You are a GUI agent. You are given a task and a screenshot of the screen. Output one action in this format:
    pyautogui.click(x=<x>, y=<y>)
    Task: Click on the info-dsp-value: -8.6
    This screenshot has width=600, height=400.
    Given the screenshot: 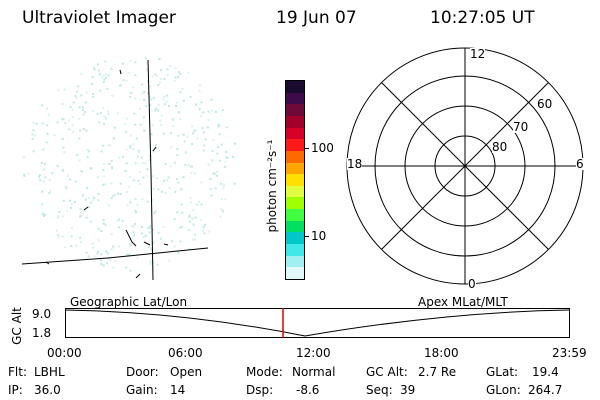 What is the action you would take?
    pyautogui.click(x=308, y=390)
    